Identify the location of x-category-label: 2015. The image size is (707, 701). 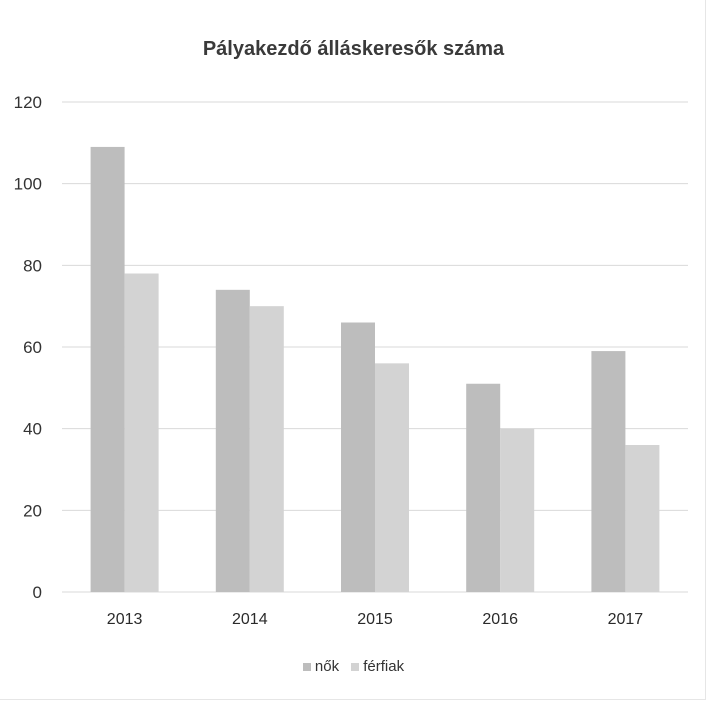
(375, 619).